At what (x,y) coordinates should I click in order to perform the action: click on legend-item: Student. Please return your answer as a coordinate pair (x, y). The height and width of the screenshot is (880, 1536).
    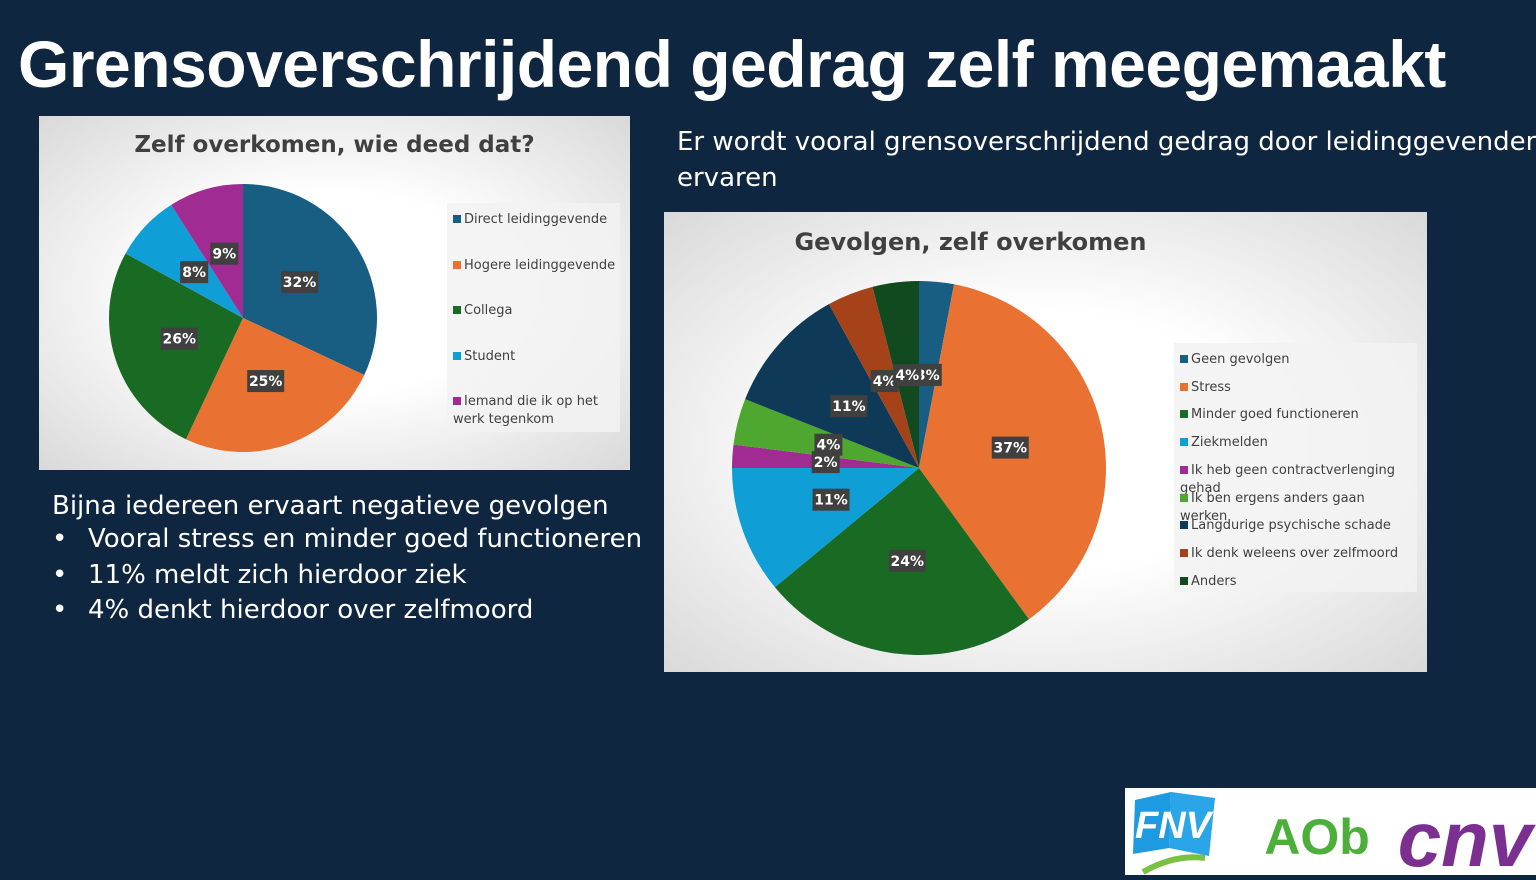
    Looking at the image, I should click on (534, 357).